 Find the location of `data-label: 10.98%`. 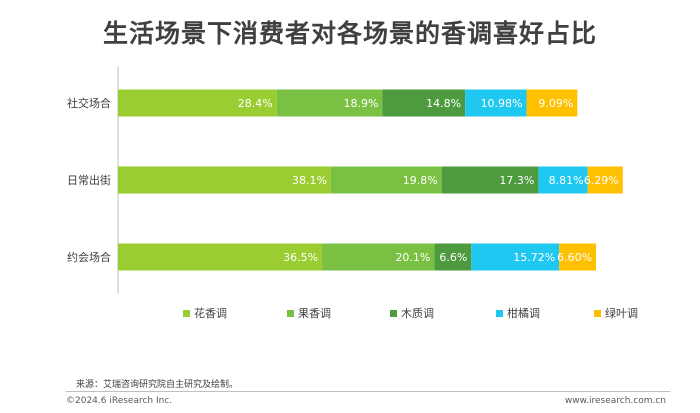

data-label: 10.98% is located at coordinates (502, 103).